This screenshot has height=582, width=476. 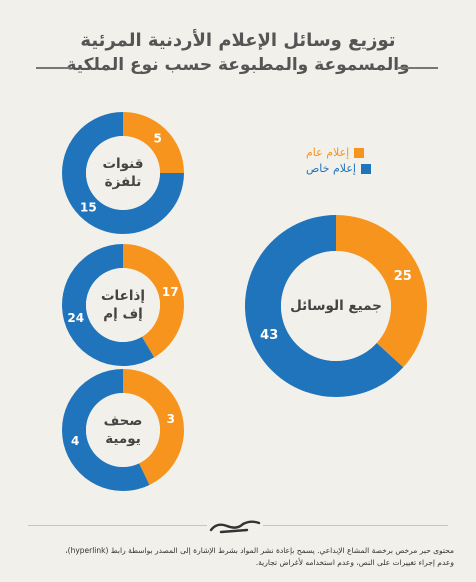 What do you see at coordinates (359, 152) in the screenshot?
I see `legend-swatch-public` at bounding box center [359, 152].